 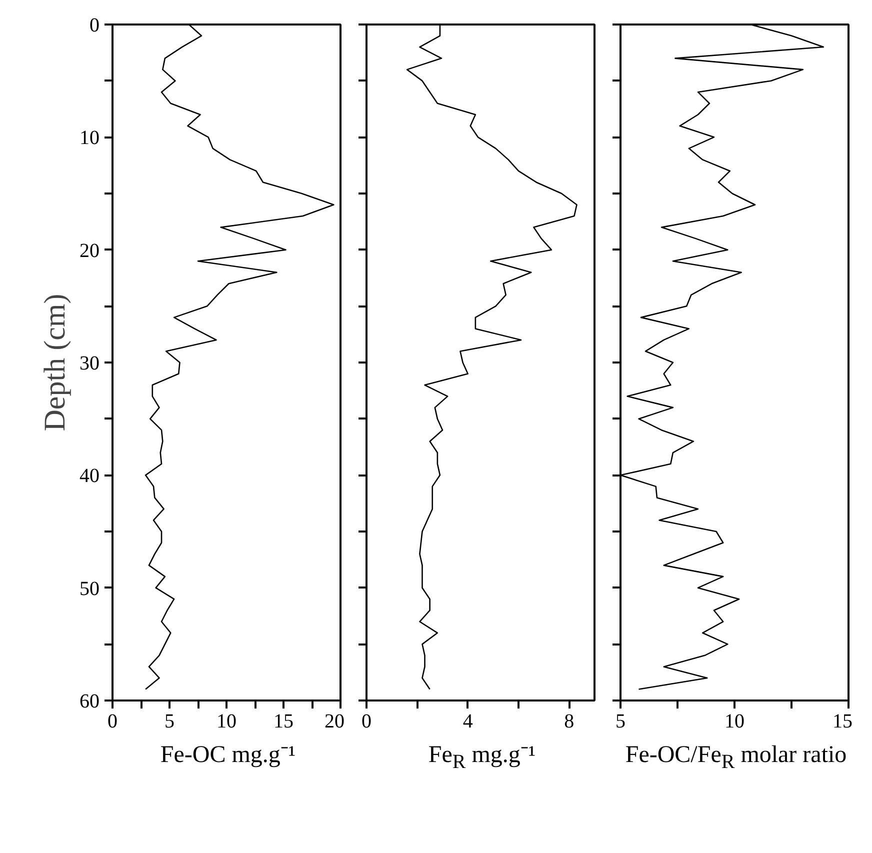 What do you see at coordinates (90, 701) in the screenshot?
I see `y-tick-label: 60` at bounding box center [90, 701].